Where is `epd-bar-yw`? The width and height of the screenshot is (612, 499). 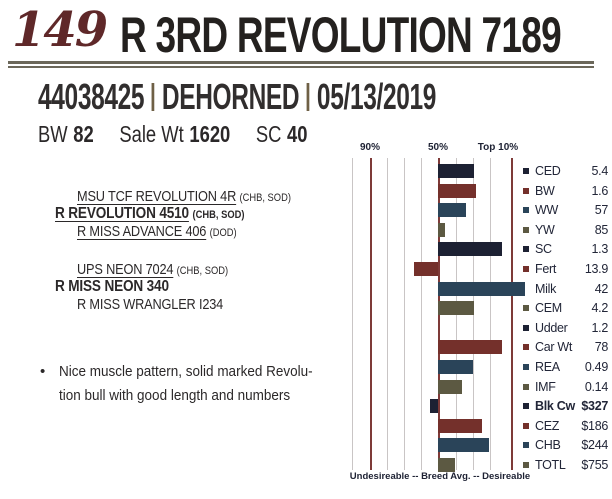
epd-bar-yw is located at coordinates (441, 229).